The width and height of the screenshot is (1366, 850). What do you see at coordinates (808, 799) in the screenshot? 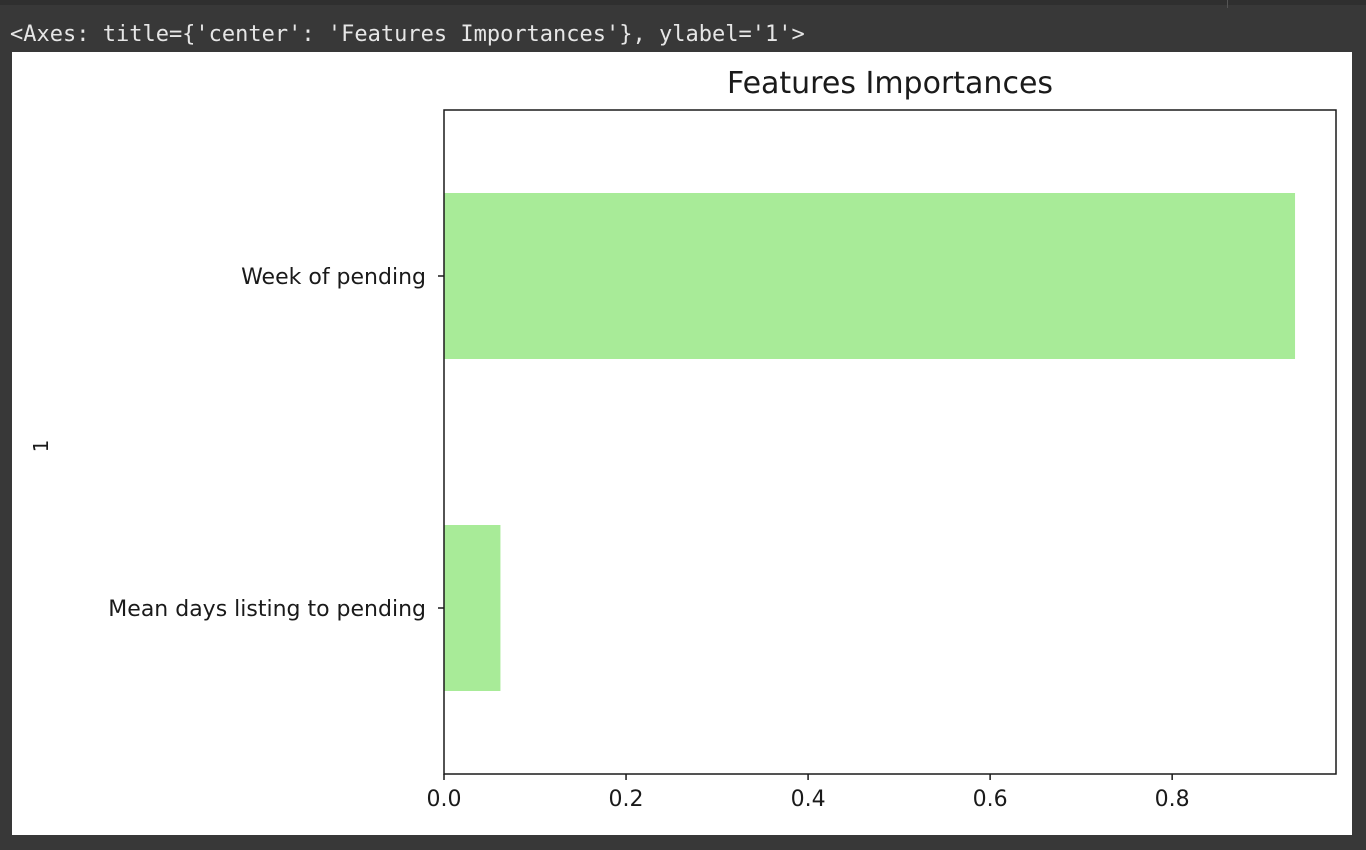
I see `x-tick-label-2: 0.4` at bounding box center [808, 799].